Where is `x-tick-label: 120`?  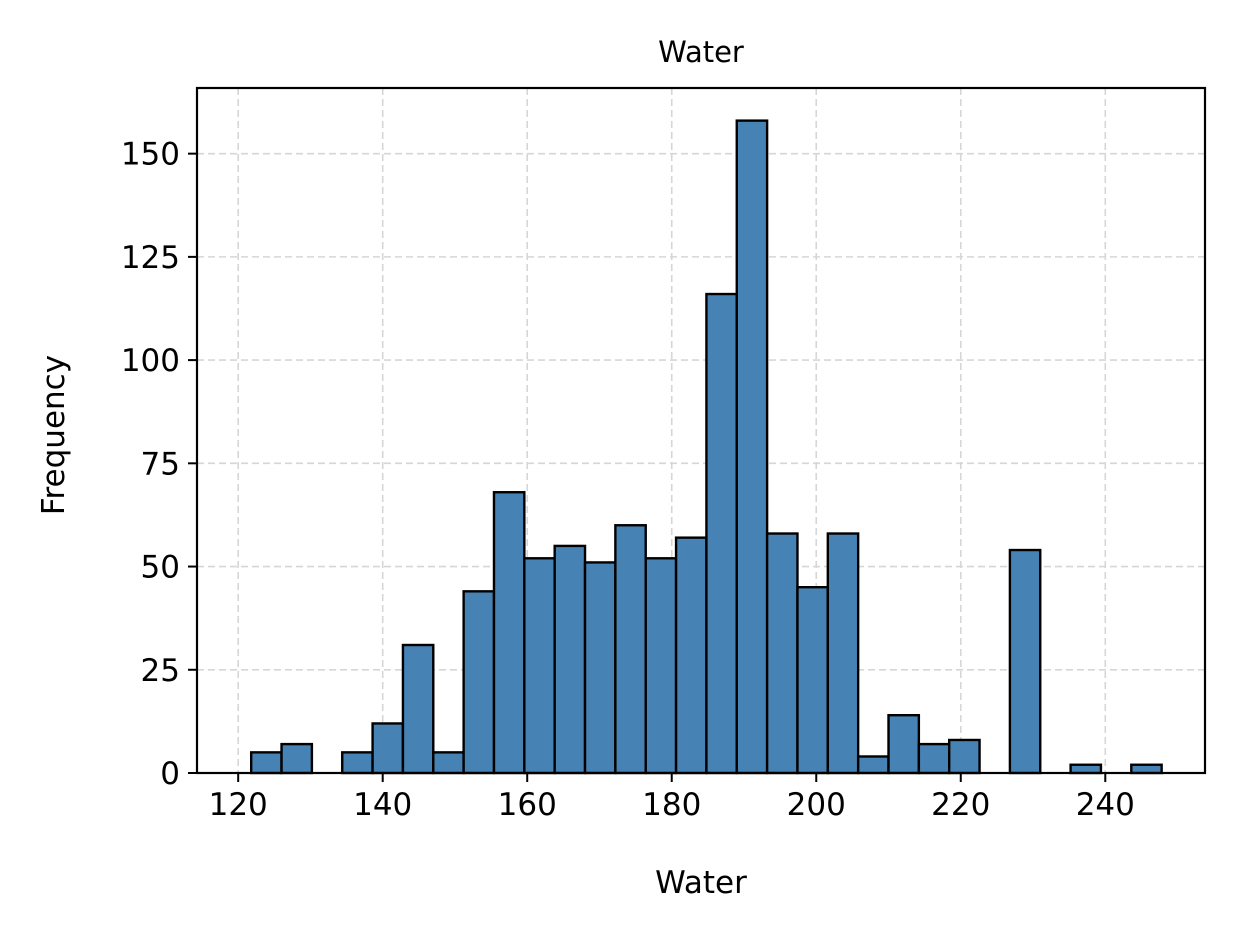
x-tick-label: 120 is located at coordinates (238, 805).